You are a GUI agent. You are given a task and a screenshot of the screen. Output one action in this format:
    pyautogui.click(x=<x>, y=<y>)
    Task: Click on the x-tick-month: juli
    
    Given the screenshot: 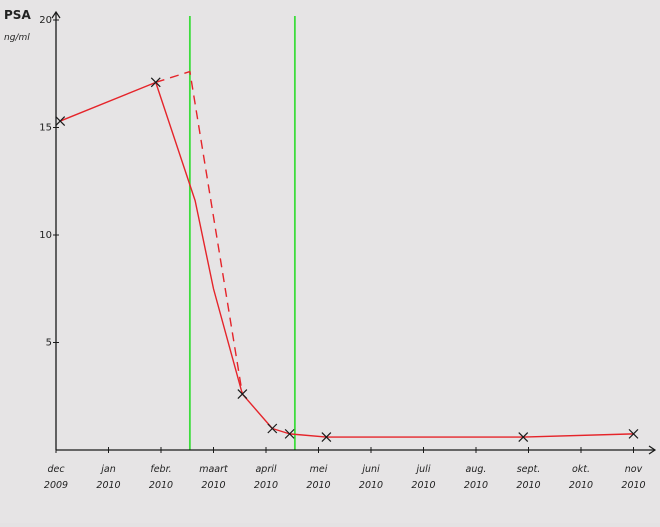 What is the action you would take?
    pyautogui.click(x=423, y=469)
    